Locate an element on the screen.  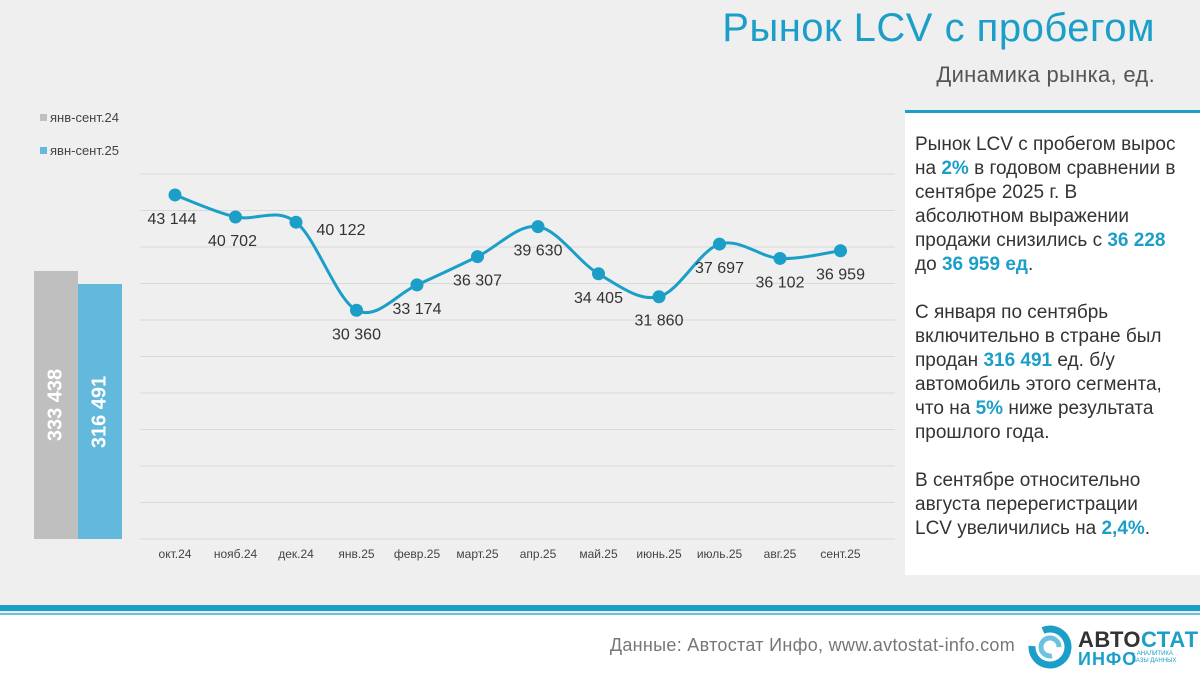
legend-label-2024: янв-сент.24 is located at coordinates (84, 117).